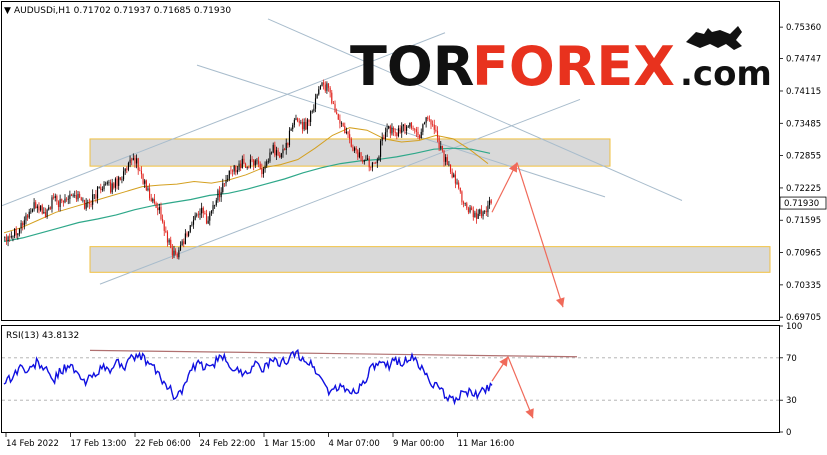  What do you see at coordinates (7, 11) in the screenshot?
I see `collapse-icon: ▼` at bounding box center [7, 11].